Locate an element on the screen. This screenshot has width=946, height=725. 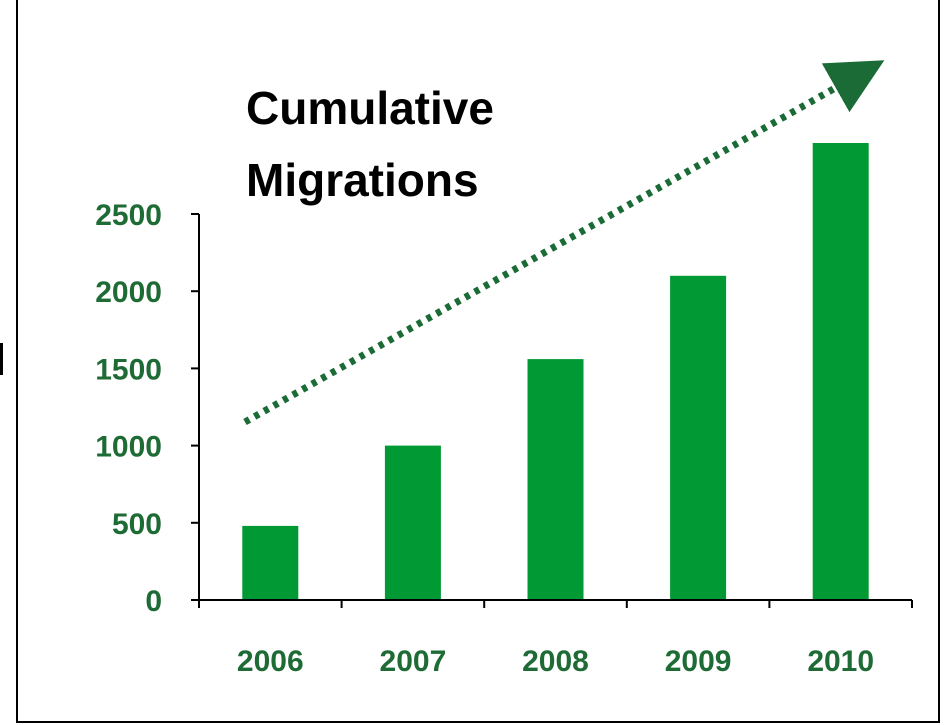
chart-title-line-1: Cumulative is located at coordinates (370, 108).